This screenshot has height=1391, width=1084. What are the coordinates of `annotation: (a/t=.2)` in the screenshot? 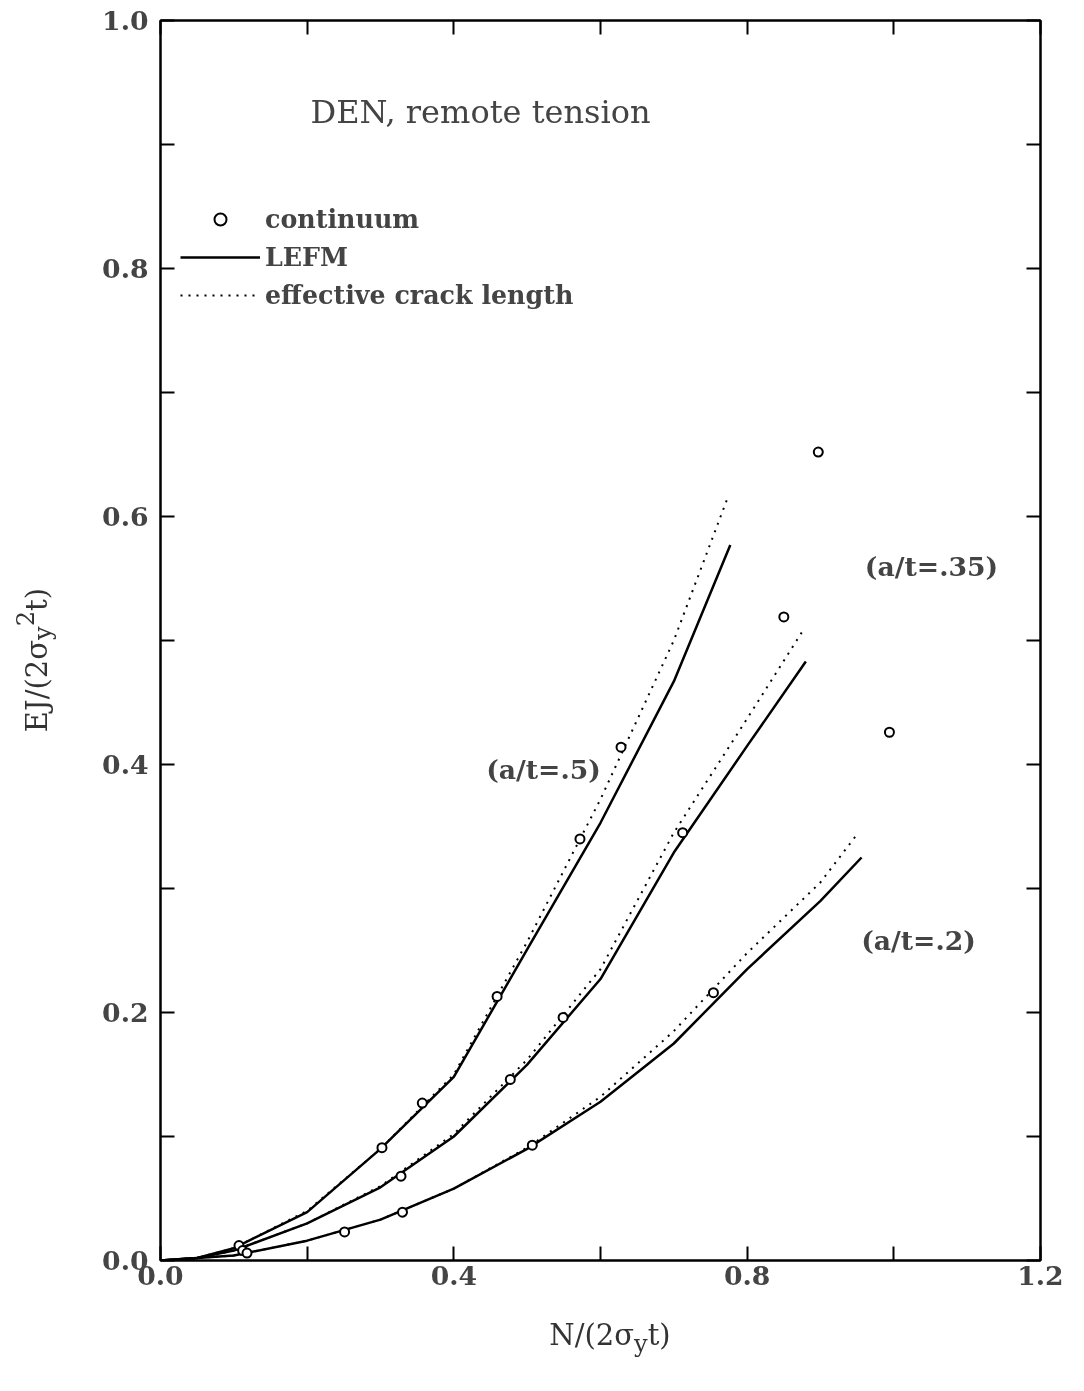 It's located at (918, 940).